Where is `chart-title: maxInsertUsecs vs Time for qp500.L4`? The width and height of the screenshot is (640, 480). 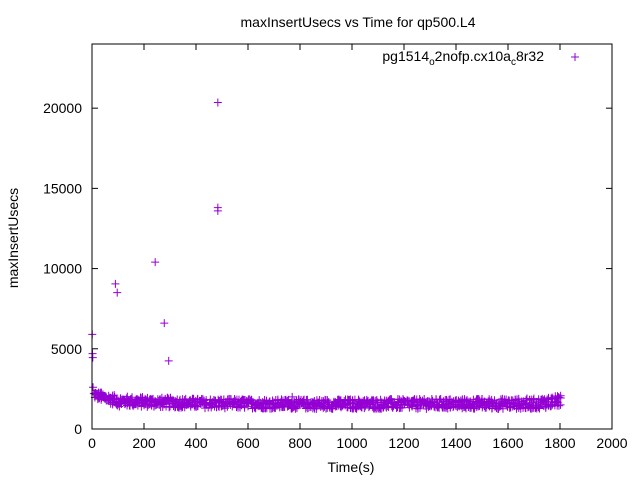 chart-title: maxInsertUsecs vs Time for qp500.L4 is located at coordinates (358, 22).